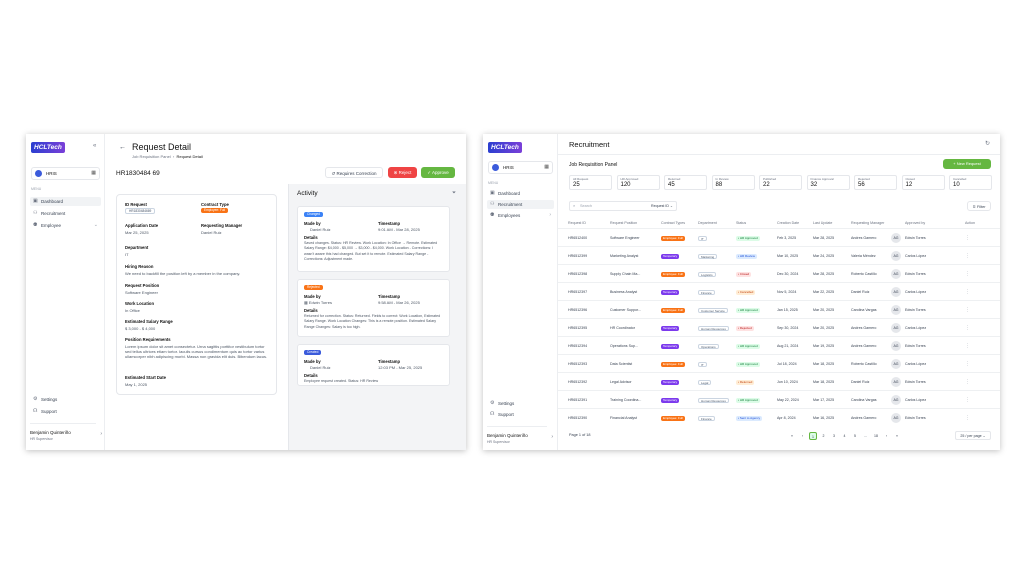 The image size is (1024, 573). I want to click on page-button: », so click(897, 436).